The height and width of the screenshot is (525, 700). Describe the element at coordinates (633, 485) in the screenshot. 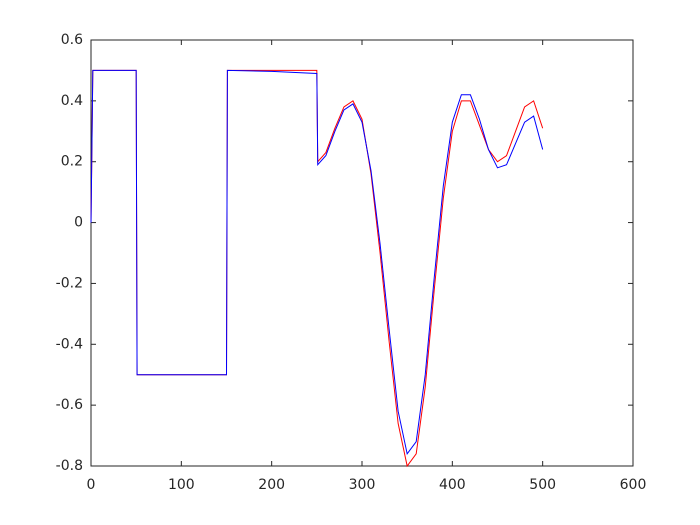

I see `x-tick-label: 600` at that location.